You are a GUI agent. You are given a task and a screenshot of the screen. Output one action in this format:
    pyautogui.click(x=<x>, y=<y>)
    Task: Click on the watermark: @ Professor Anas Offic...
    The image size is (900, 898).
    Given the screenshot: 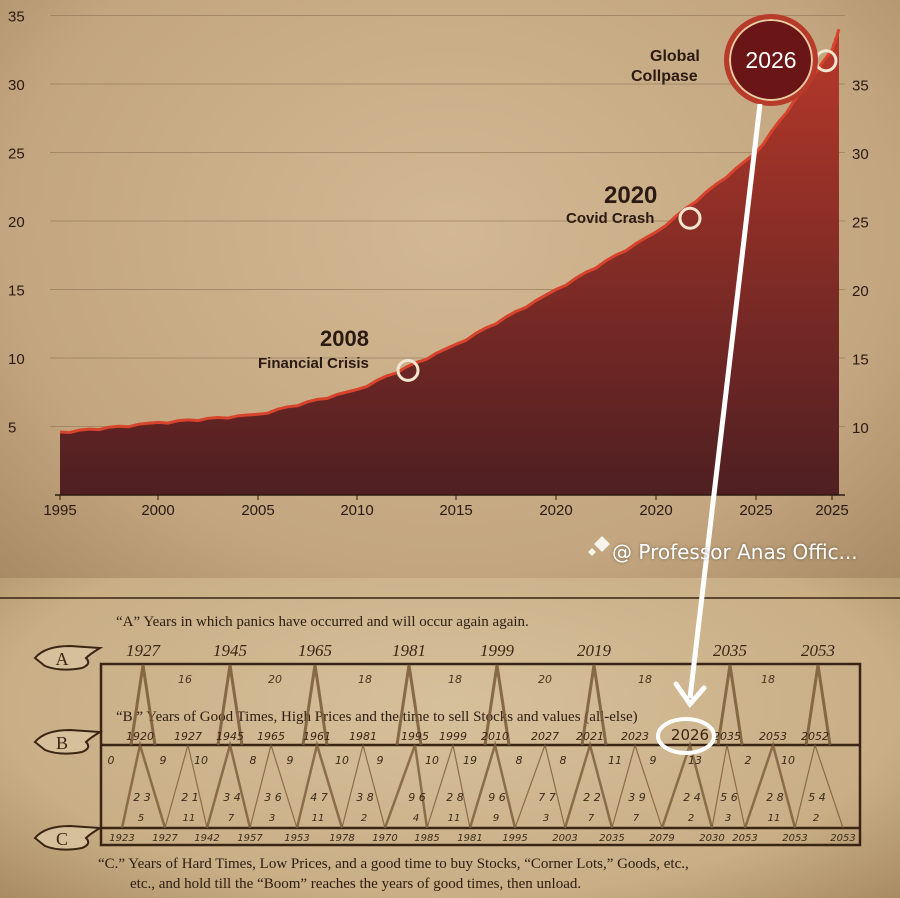 What is the action you would take?
    pyautogui.click(x=735, y=552)
    